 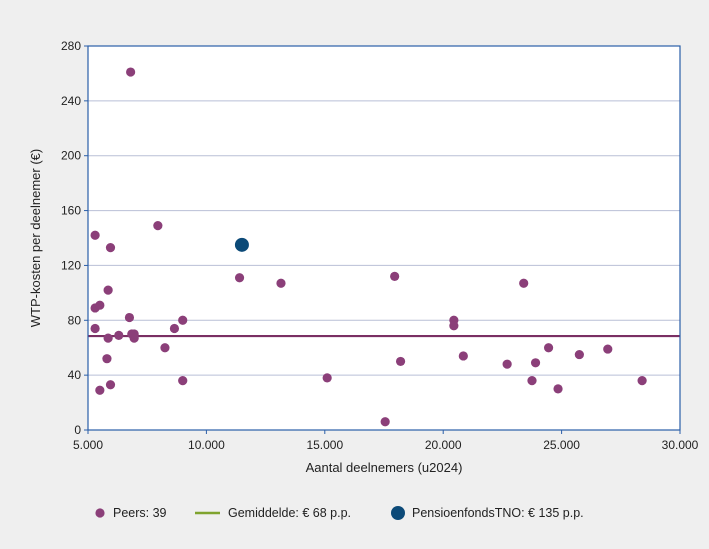 What do you see at coordinates (88, 445) in the screenshot?
I see `x-tick-label: 5.000` at bounding box center [88, 445].